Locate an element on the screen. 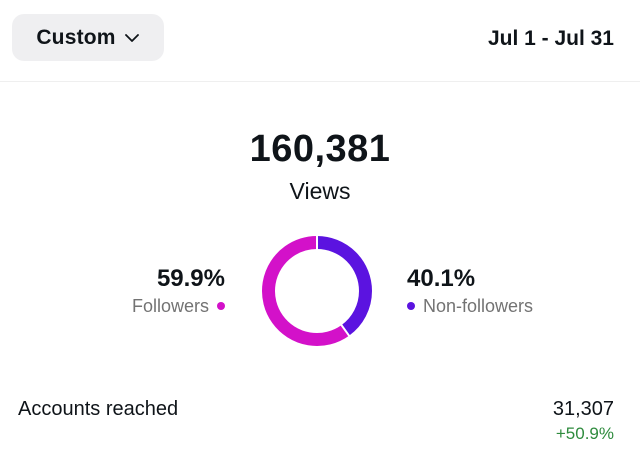 The width and height of the screenshot is (640, 455). range-selector-button: Custom is located at coordinates (88, 37).